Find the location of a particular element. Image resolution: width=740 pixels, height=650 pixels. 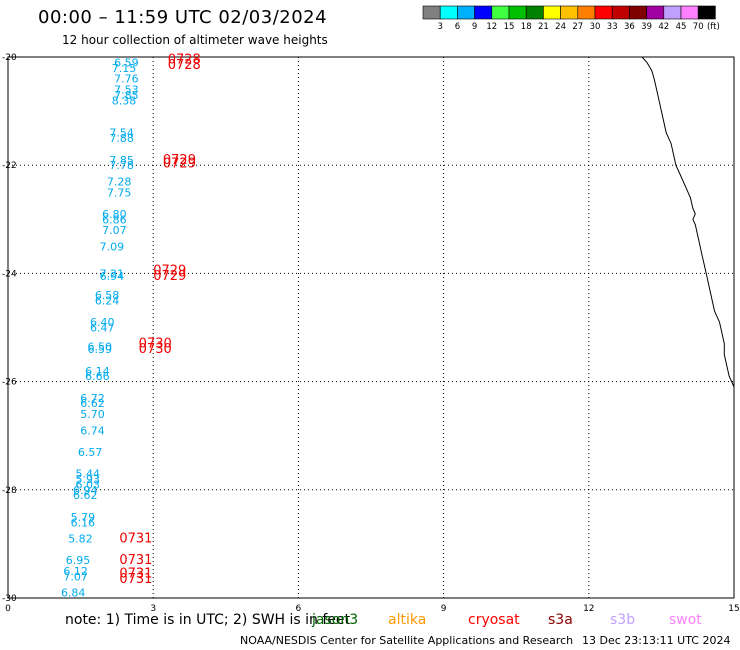

wave-height-label: 7.76 is located at coordinates (126, 79).